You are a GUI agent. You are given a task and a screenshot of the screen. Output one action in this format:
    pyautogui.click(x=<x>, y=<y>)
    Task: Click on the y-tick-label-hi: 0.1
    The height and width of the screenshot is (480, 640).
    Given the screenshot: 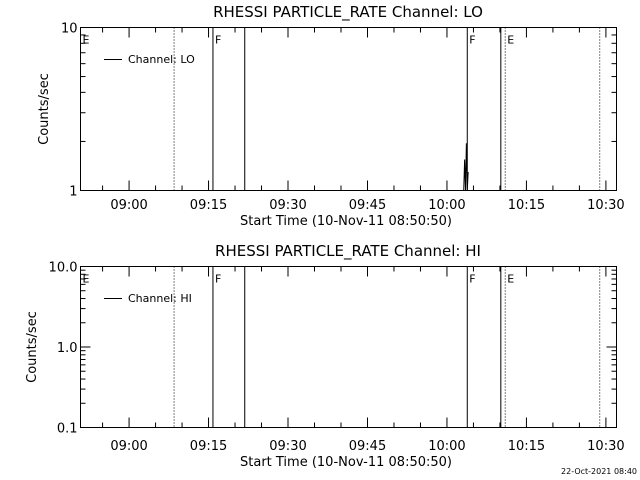 What is the action you would take?
    pyautogui.click(x=67, y=429)
    